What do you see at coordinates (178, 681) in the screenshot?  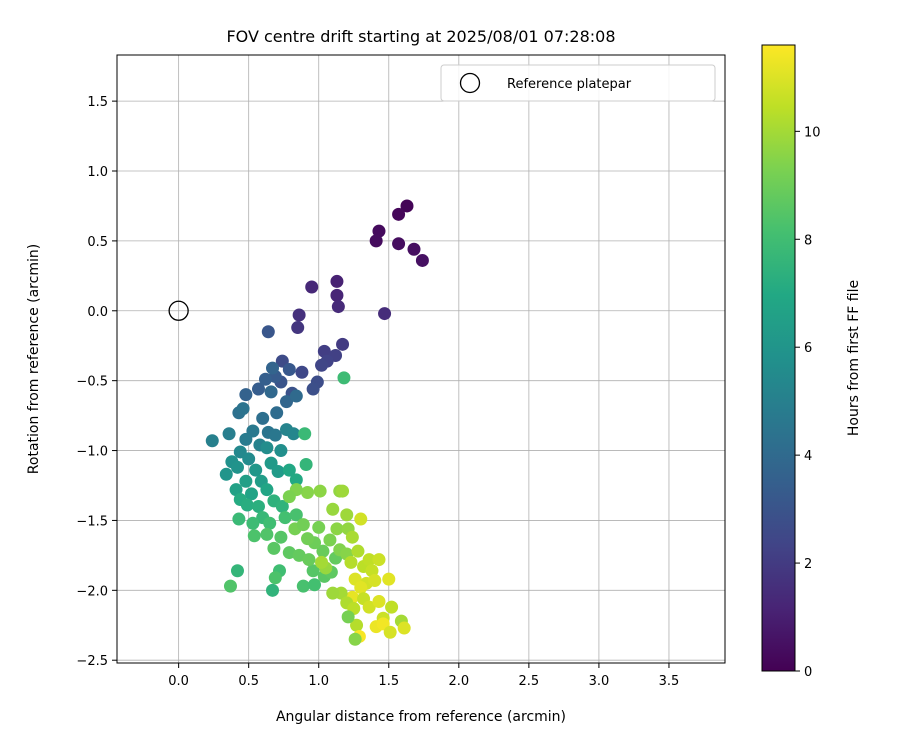 I see `x-tick-label: 0.0` at bounding box center [178, 681].